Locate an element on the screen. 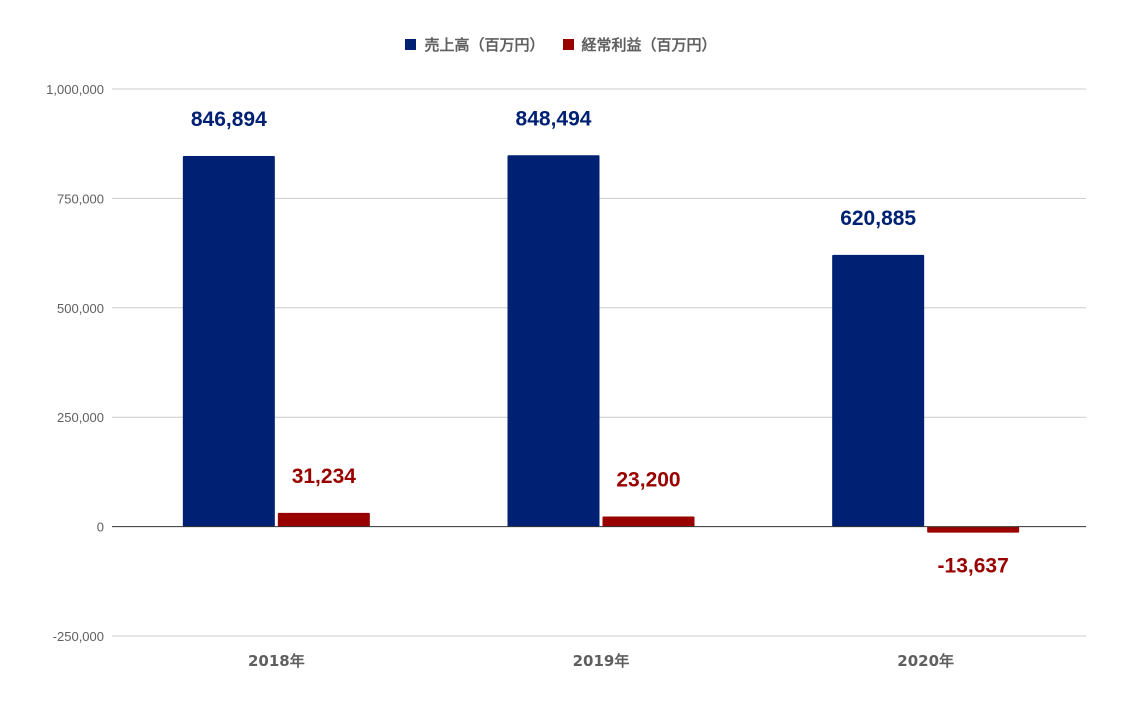 This screenshot has width=1122, height=703. data-label: -13,637 is located at coordinates (973, 566).